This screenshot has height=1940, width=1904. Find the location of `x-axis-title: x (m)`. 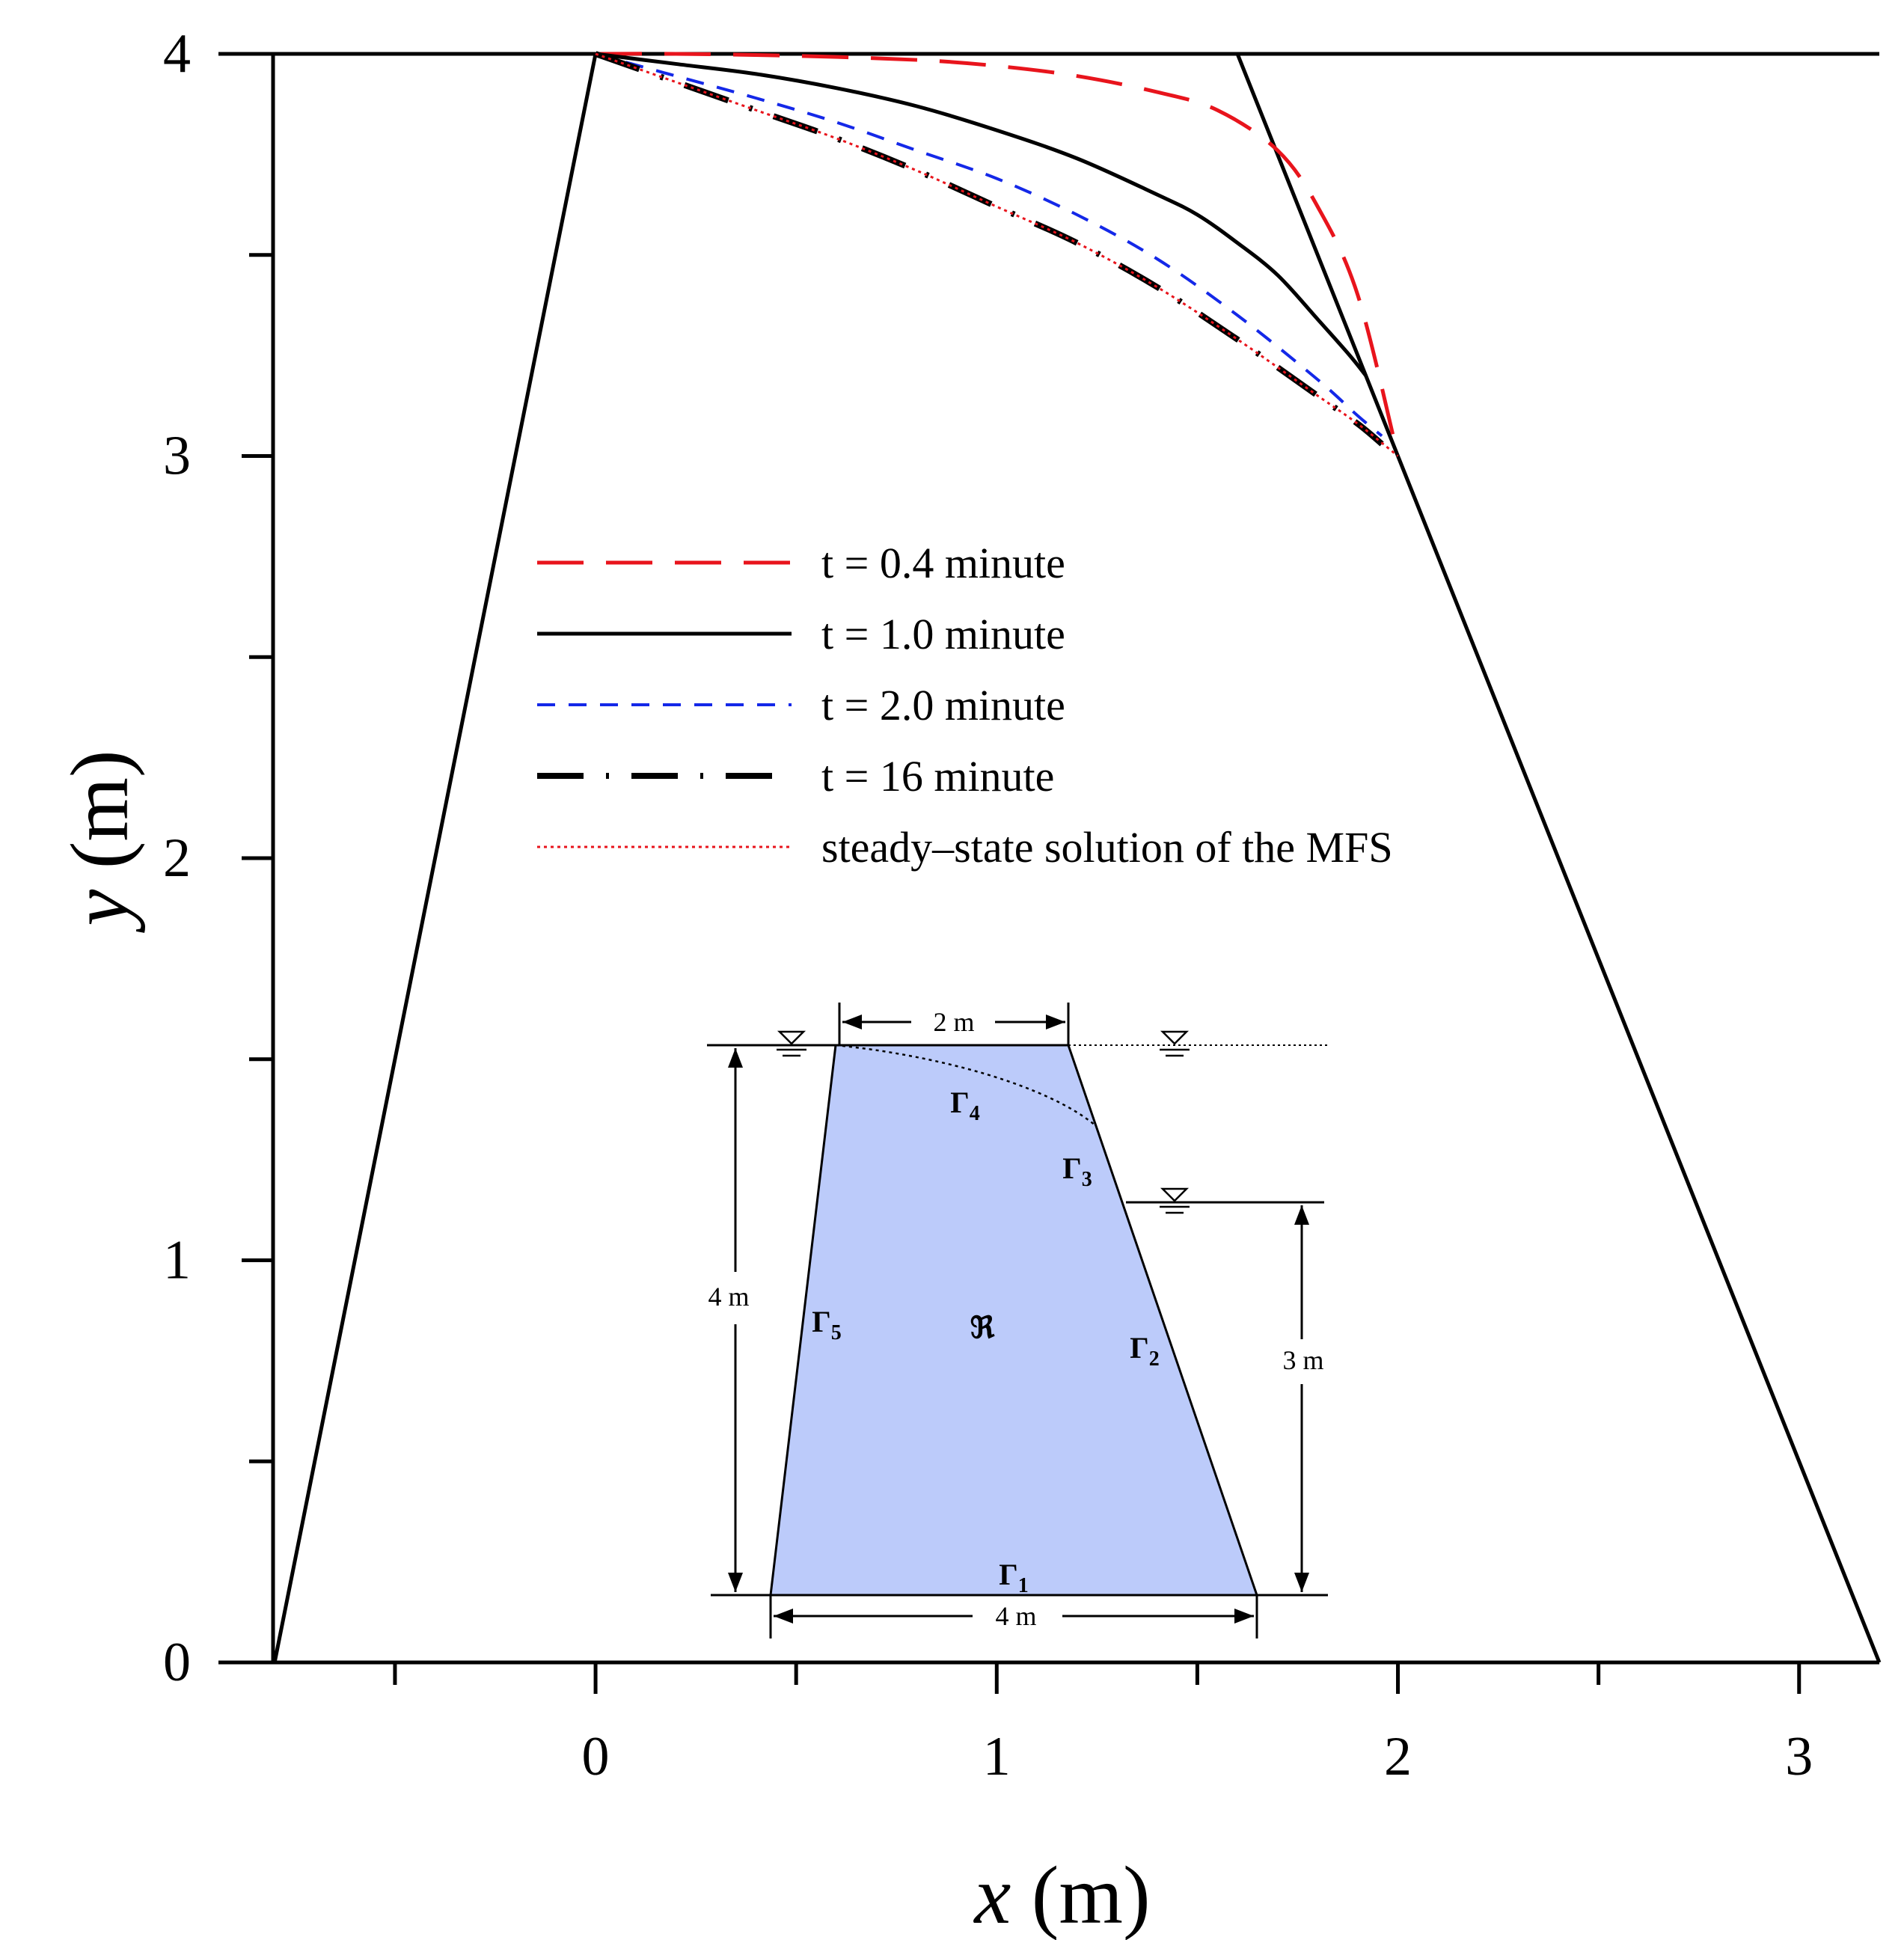

x-axis-title: x (m) is located at coordinates (1061, 1894).